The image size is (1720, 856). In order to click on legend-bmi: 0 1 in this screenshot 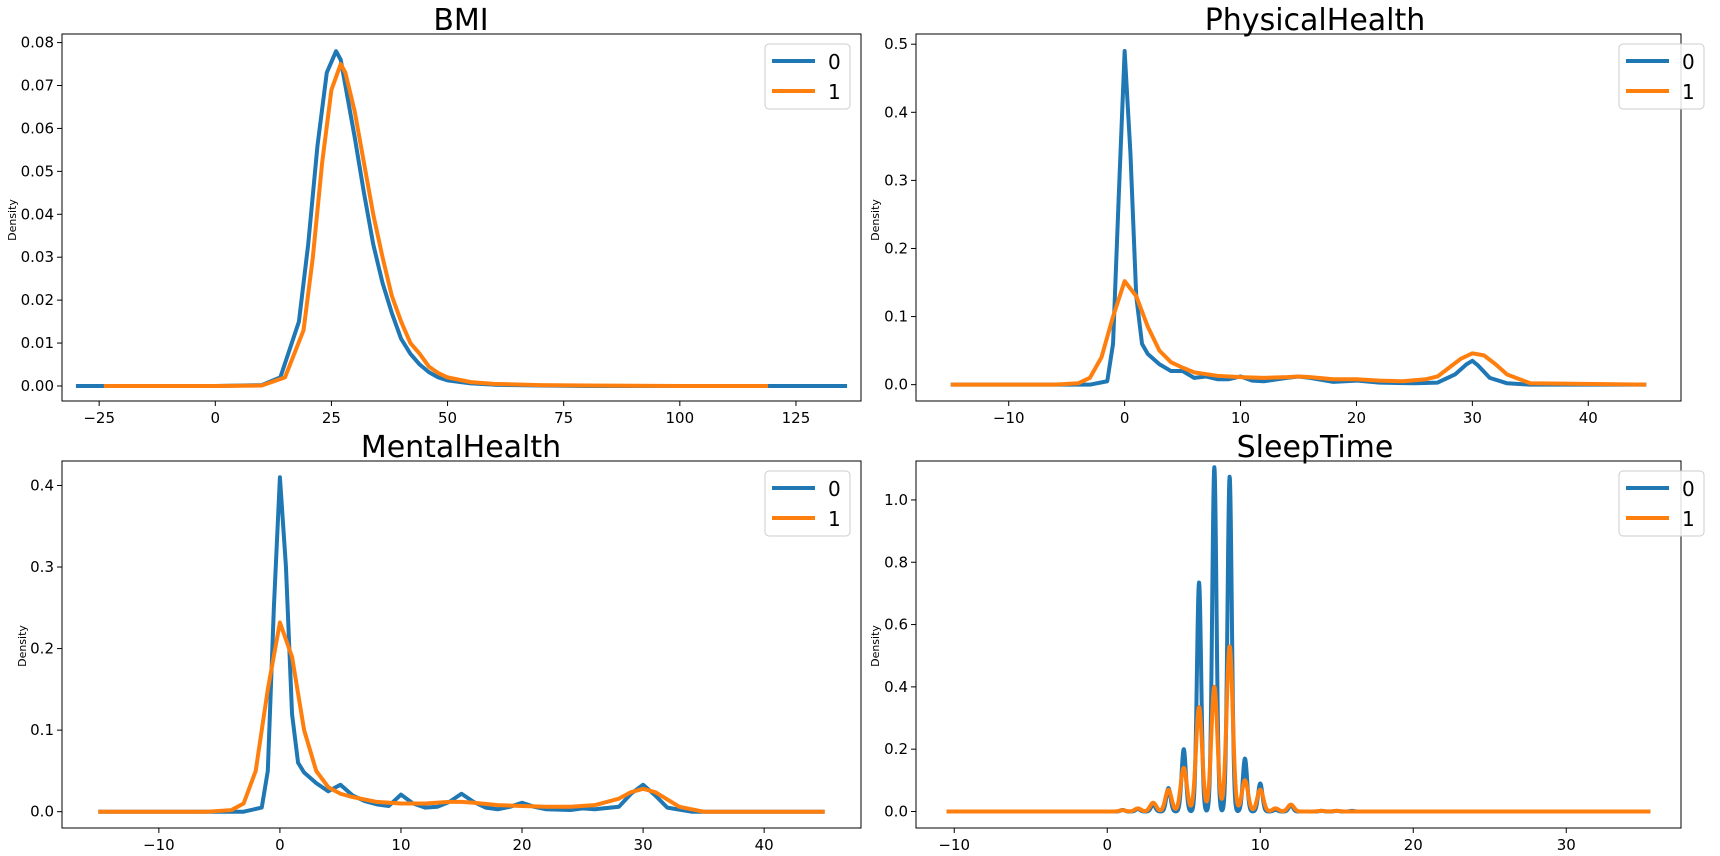, I will do `click(807, 76)`.